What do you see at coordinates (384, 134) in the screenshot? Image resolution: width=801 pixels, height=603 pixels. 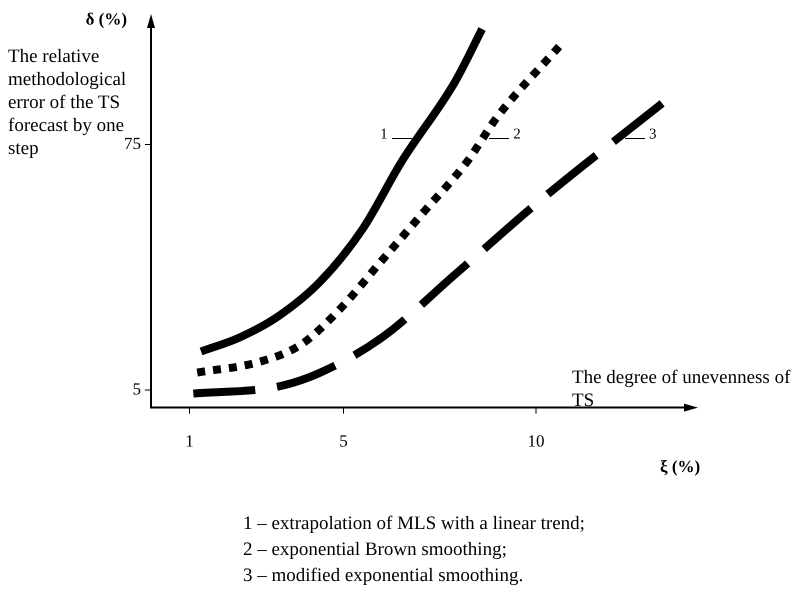 I see `series-label: 1` at bounding box center [384, 134].